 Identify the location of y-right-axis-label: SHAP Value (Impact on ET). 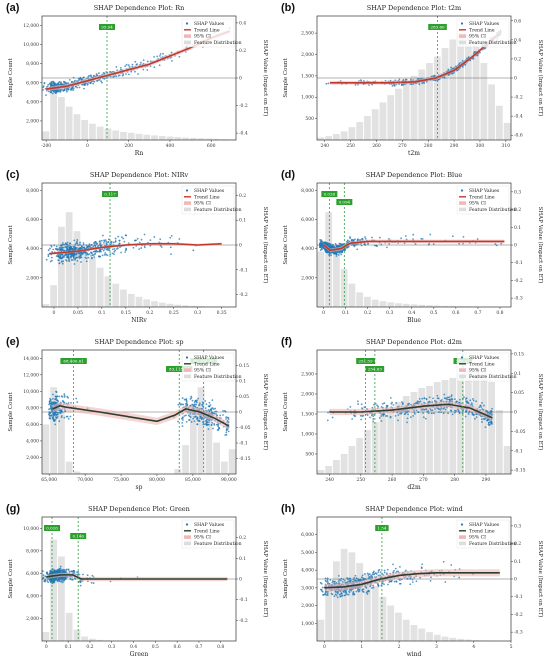
(265, 579).